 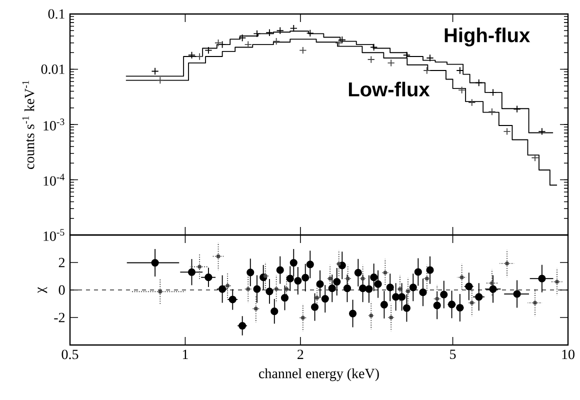 What do you see at coordinates (54, 124) in the screenshot?
I see `y-tick-label: 10$^{-3}$` at bounding box center [54, 124].